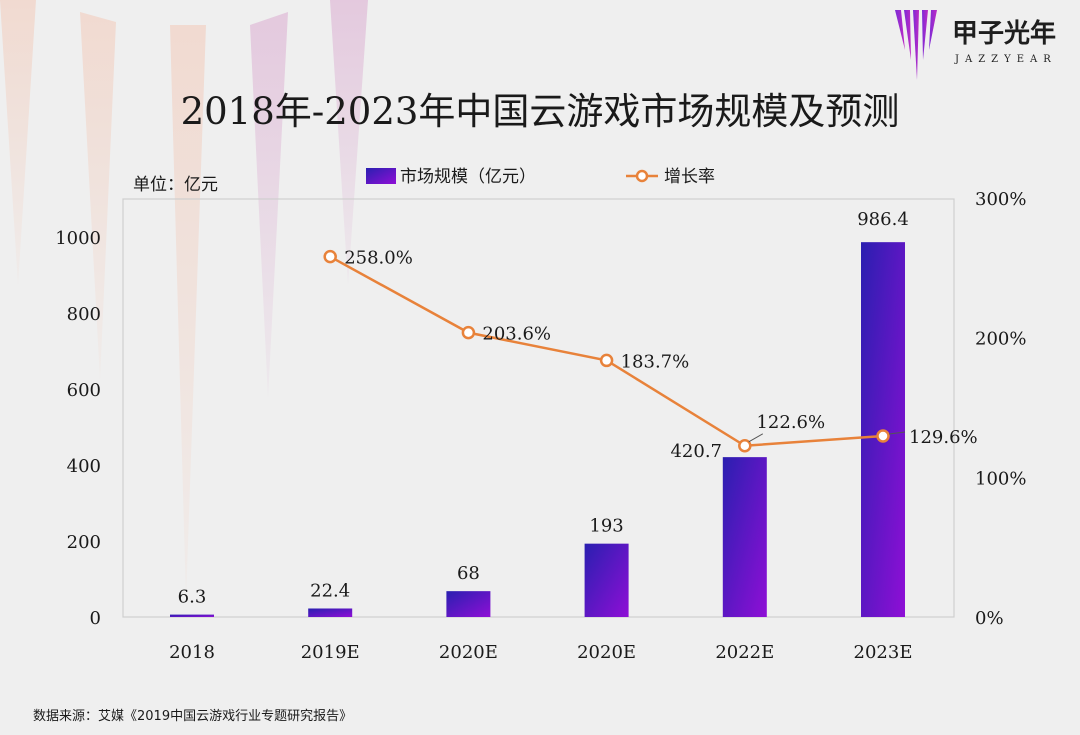 The width and height of the screenshot is (1080, 735). I want to click on right-axis: 0% 100% 200% 300%, so click(1000, 409).